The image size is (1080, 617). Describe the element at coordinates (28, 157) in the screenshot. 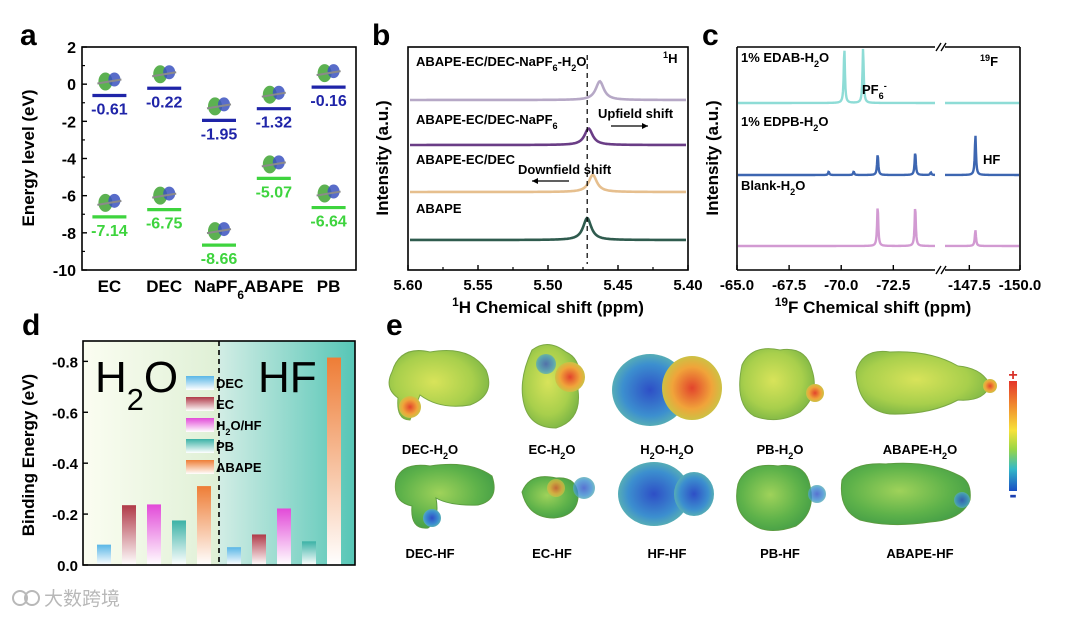

I see `y-axis-label: Energy level (eV)` at that location.